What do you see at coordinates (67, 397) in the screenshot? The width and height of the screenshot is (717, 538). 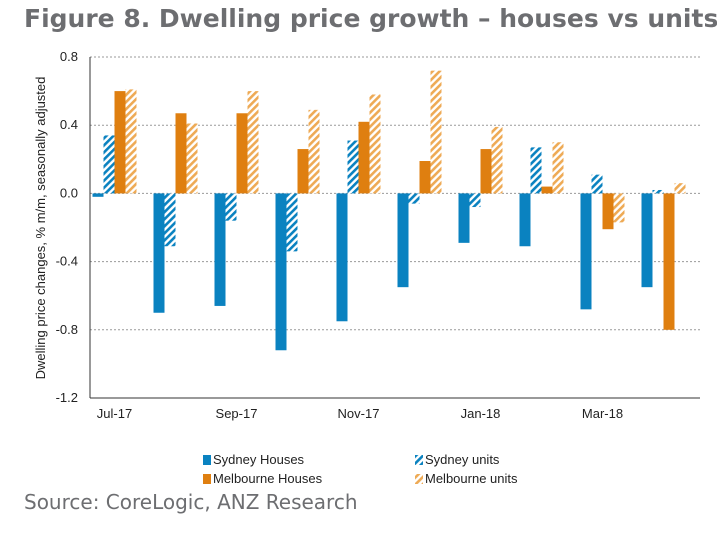 I see `y-tick-label: -1.2` at bounding box center [67, 397].